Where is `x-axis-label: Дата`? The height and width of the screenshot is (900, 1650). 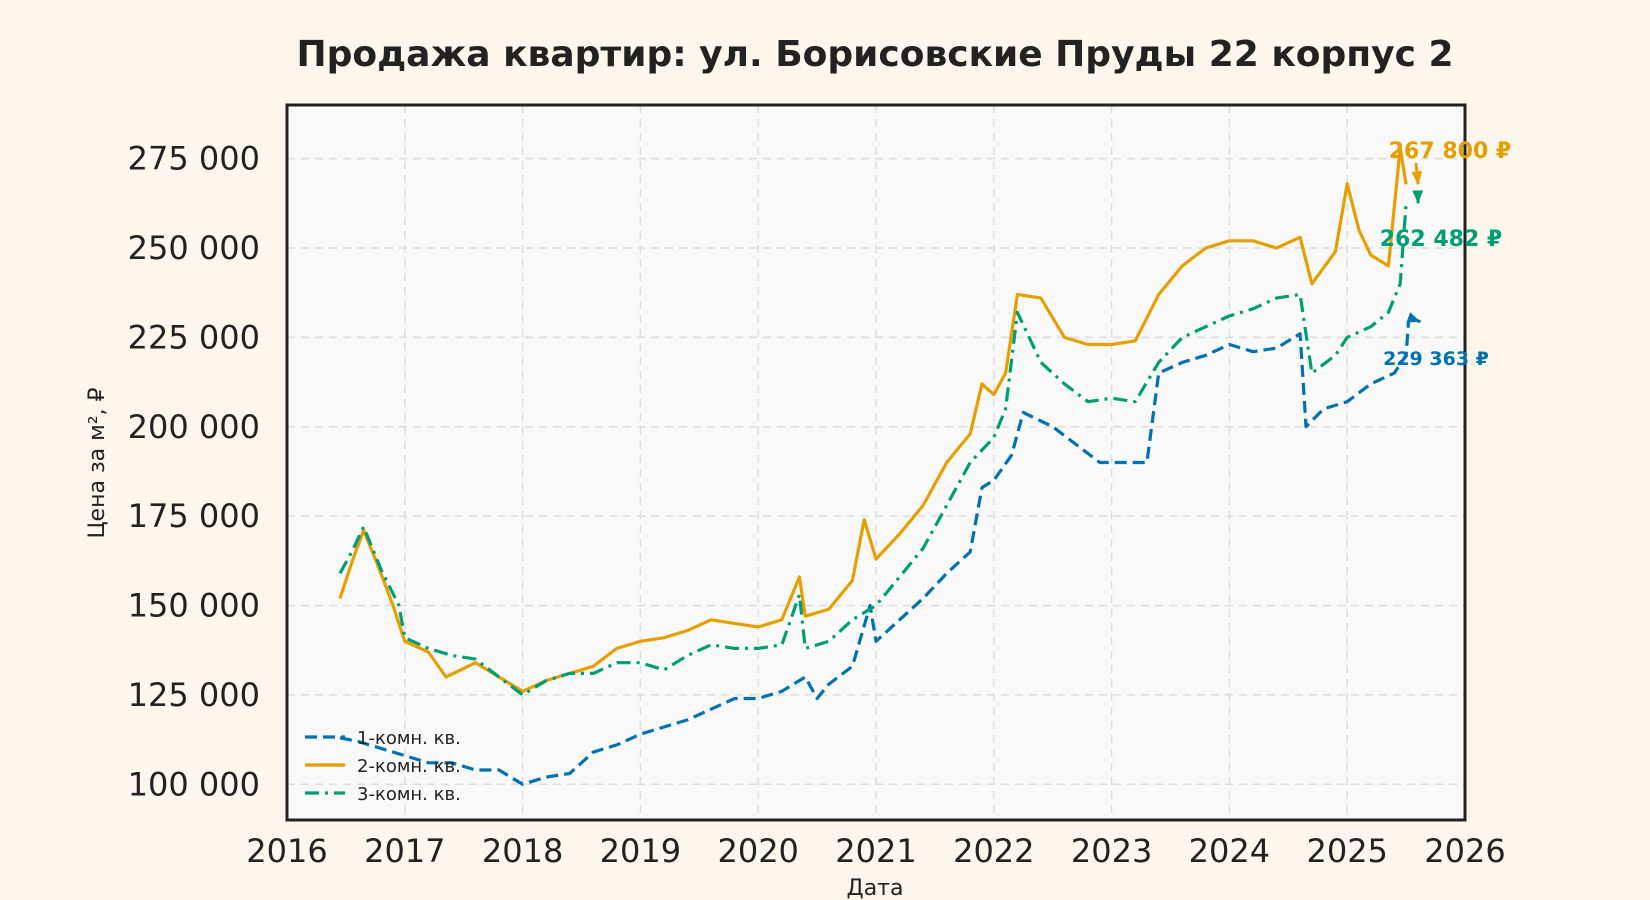
x-axis-label: Дата is located at coordinates (875, 888).